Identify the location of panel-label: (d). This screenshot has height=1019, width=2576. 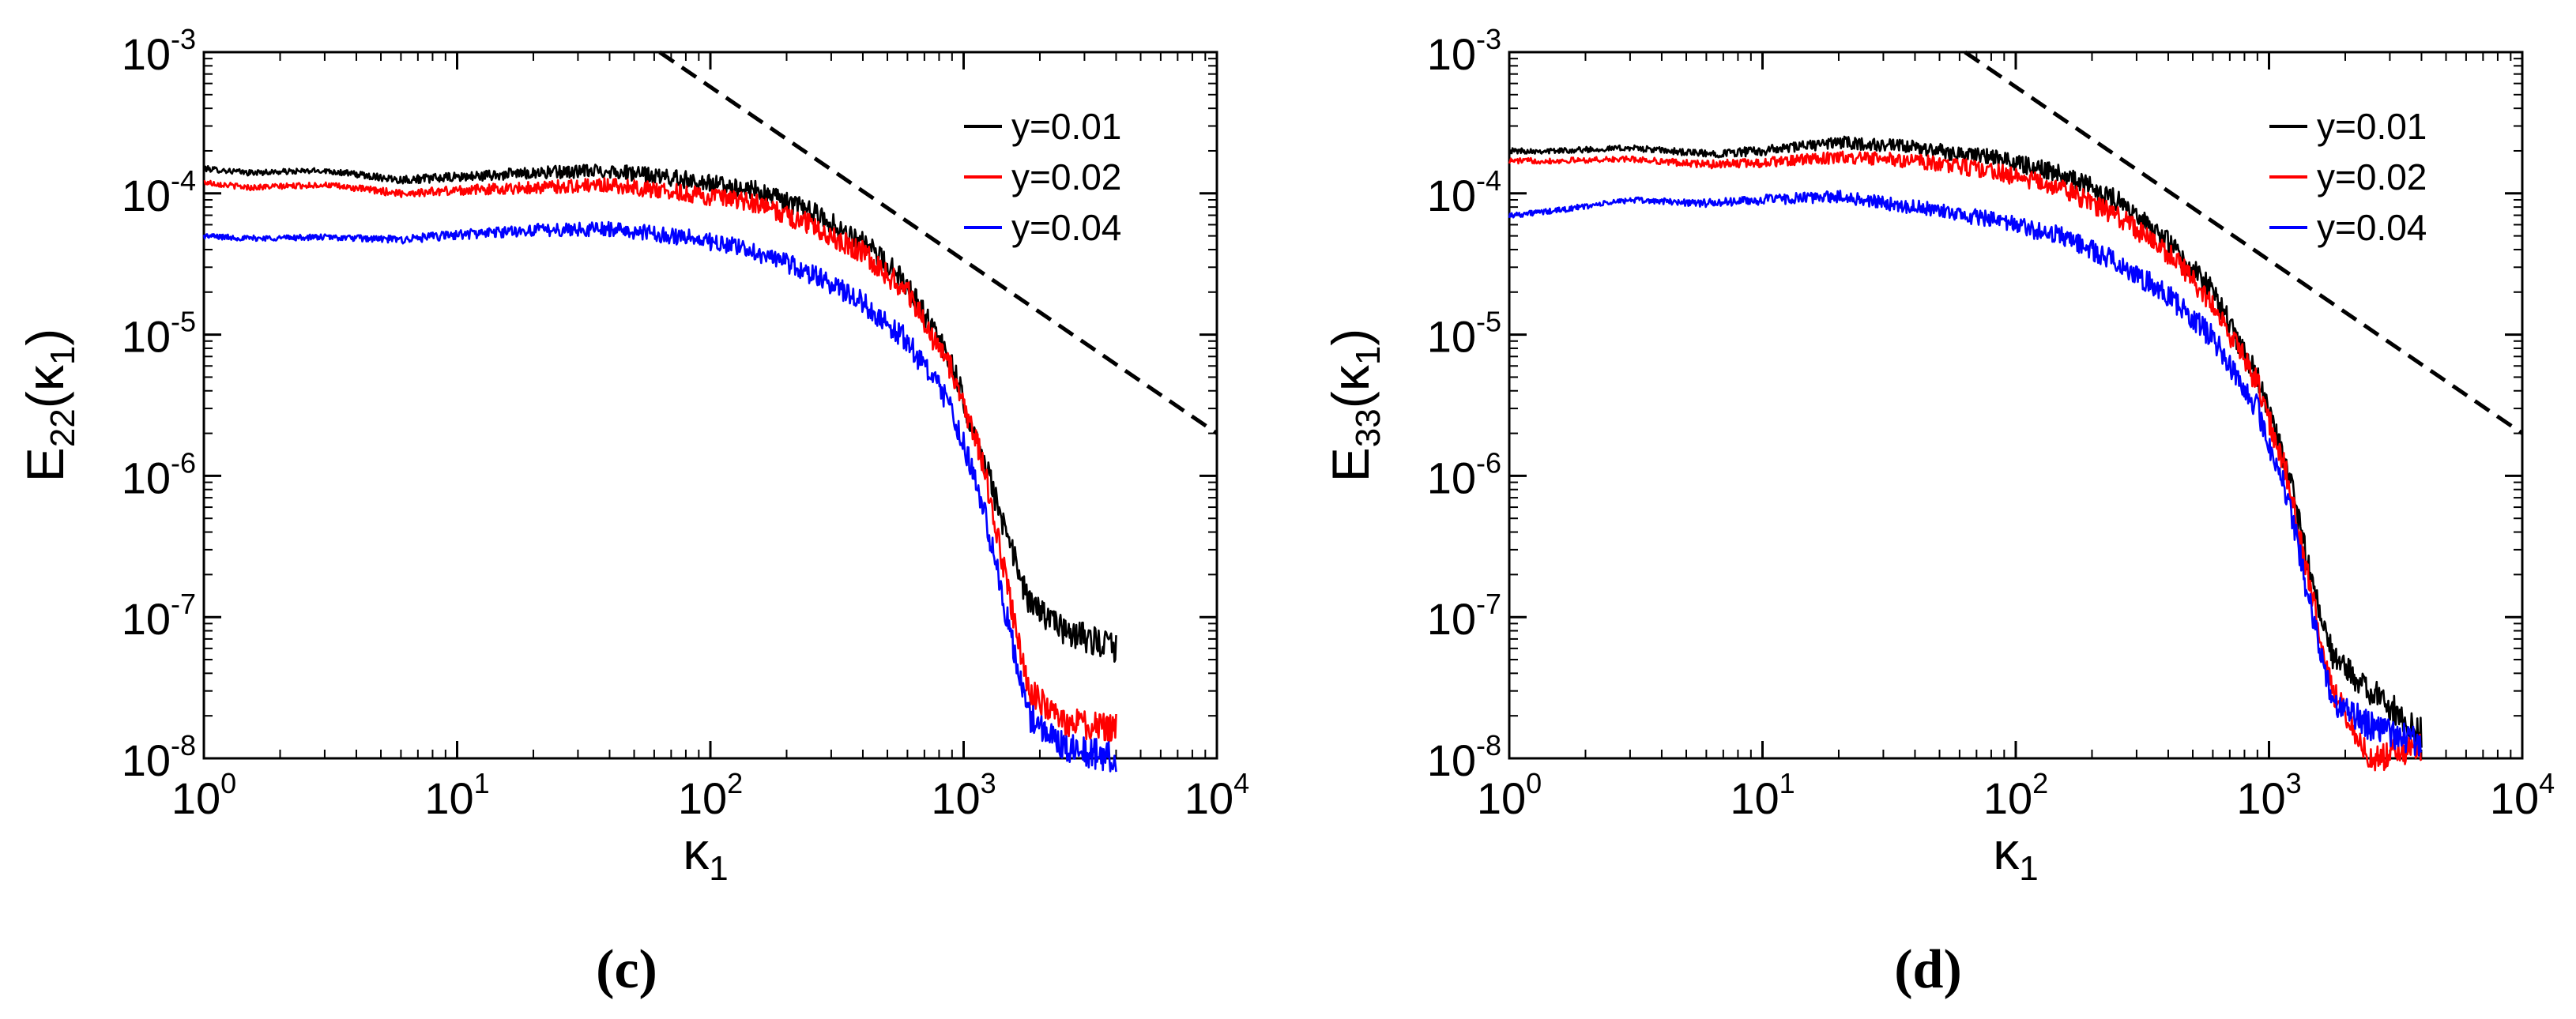
(1928, 969).